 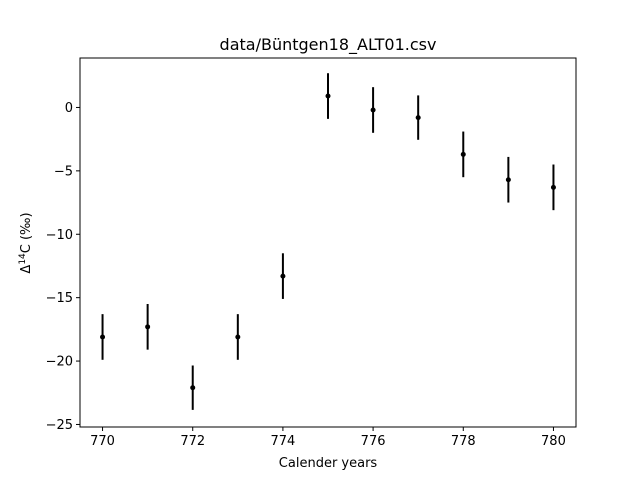 What do you see at coordinates (102, 441) in the screenshot?
I see `x-tick-label: 770` at bounding box center [102, 441].